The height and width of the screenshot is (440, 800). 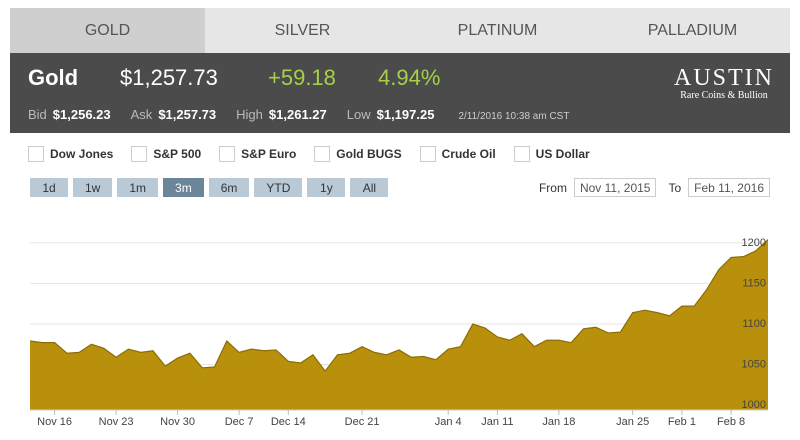 I want to click on x-tick-label: Nov 16, so click(x=54, y=422).